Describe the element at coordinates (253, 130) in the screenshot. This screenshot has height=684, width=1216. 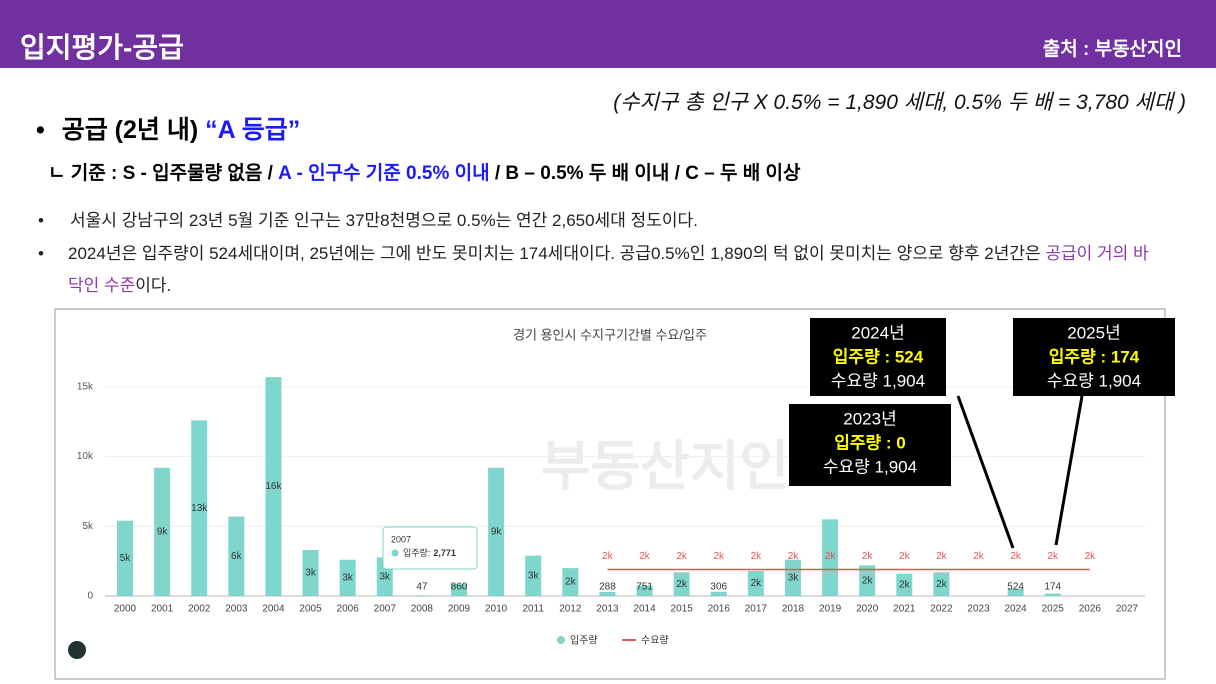
I see `grade: “A 등급”` at that location.